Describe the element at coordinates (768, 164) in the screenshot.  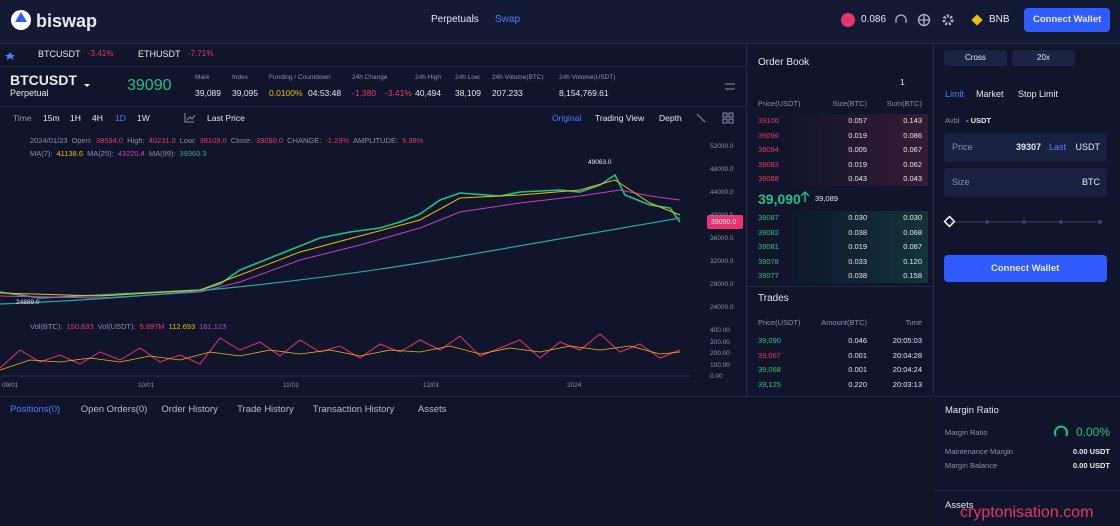
I see `ask-price: 39093` at that location.